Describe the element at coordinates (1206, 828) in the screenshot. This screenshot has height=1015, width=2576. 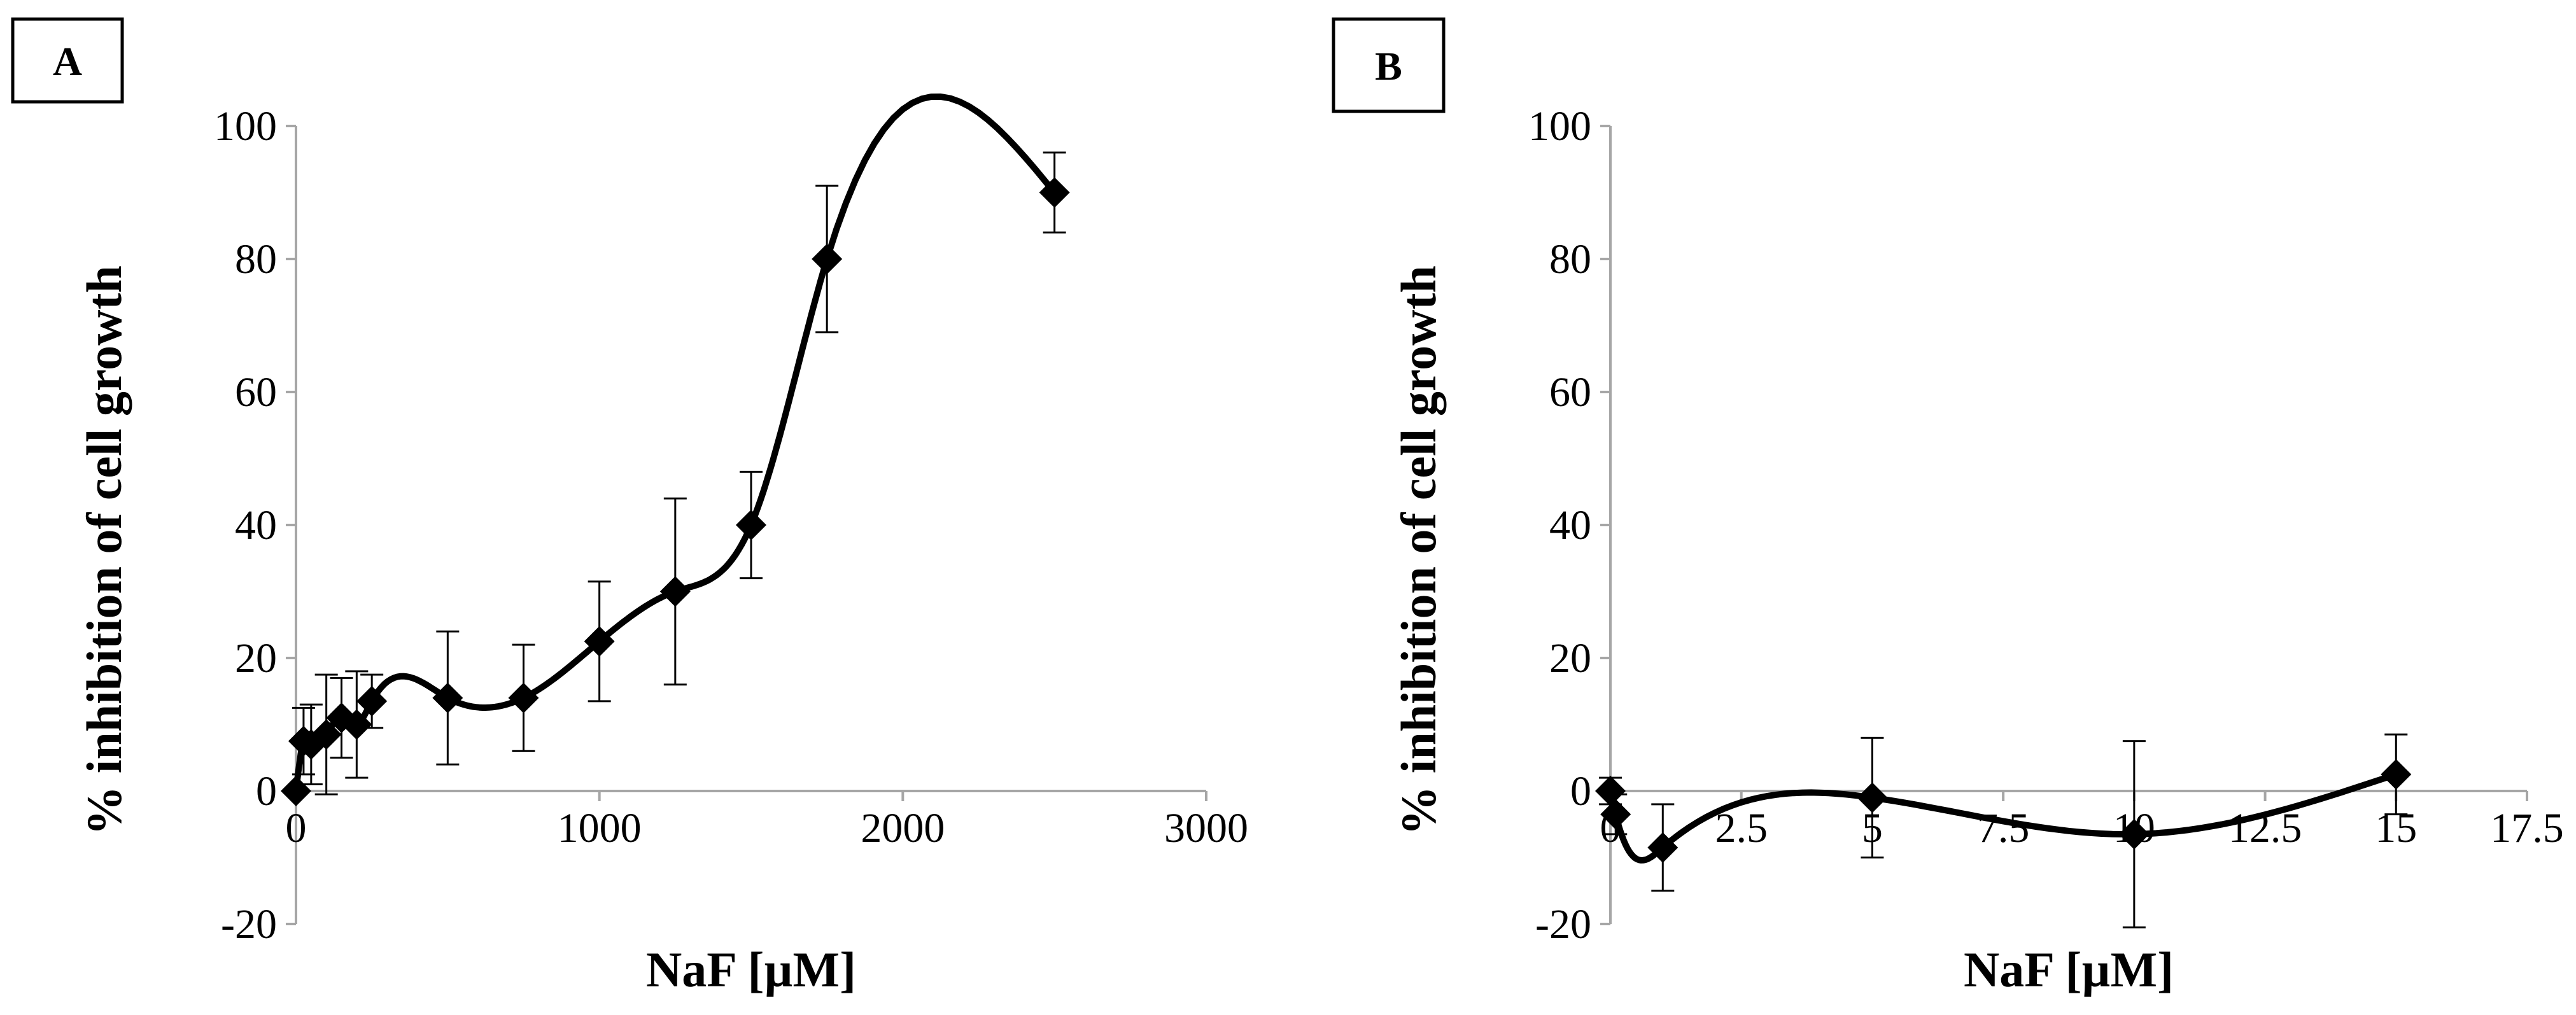
I see `x-tick-label: 3000` at that location.